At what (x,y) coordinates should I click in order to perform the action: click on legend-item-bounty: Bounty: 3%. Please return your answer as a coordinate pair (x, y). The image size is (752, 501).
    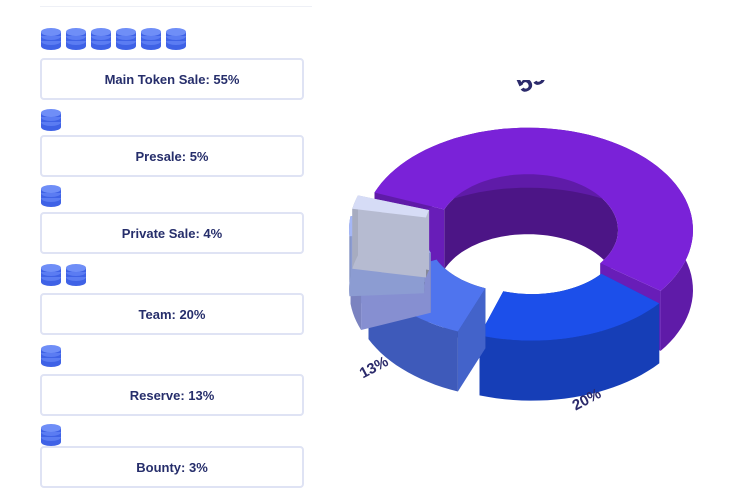
    Looking at the image, I should click on (172, 467).